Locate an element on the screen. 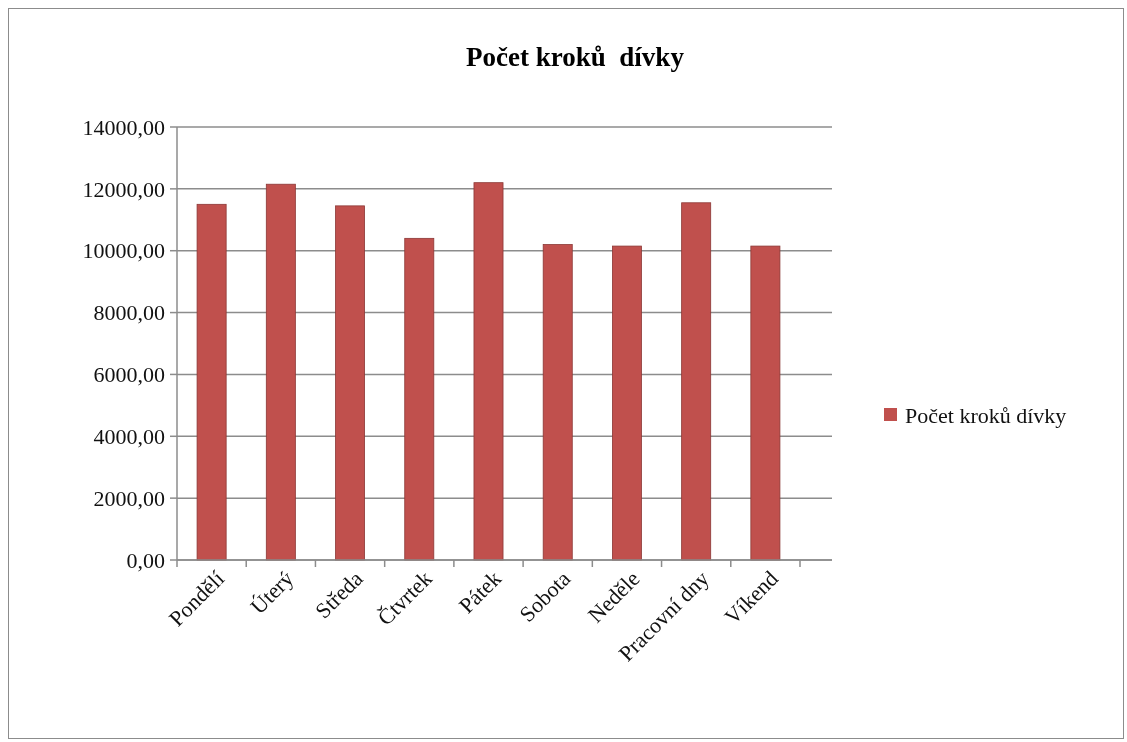 This screenshot has width=1127, height=742. chart-title: Počet kroků dívky is located at coordinates (575, 57).